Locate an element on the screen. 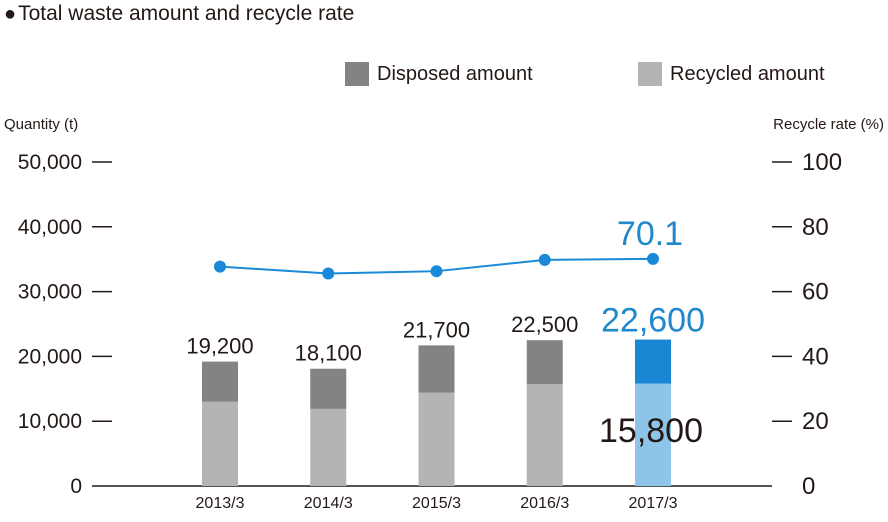 The width and height of the screenshot is (888, 522). y2-tick-label: 60 is located at coordinates (815, 292).